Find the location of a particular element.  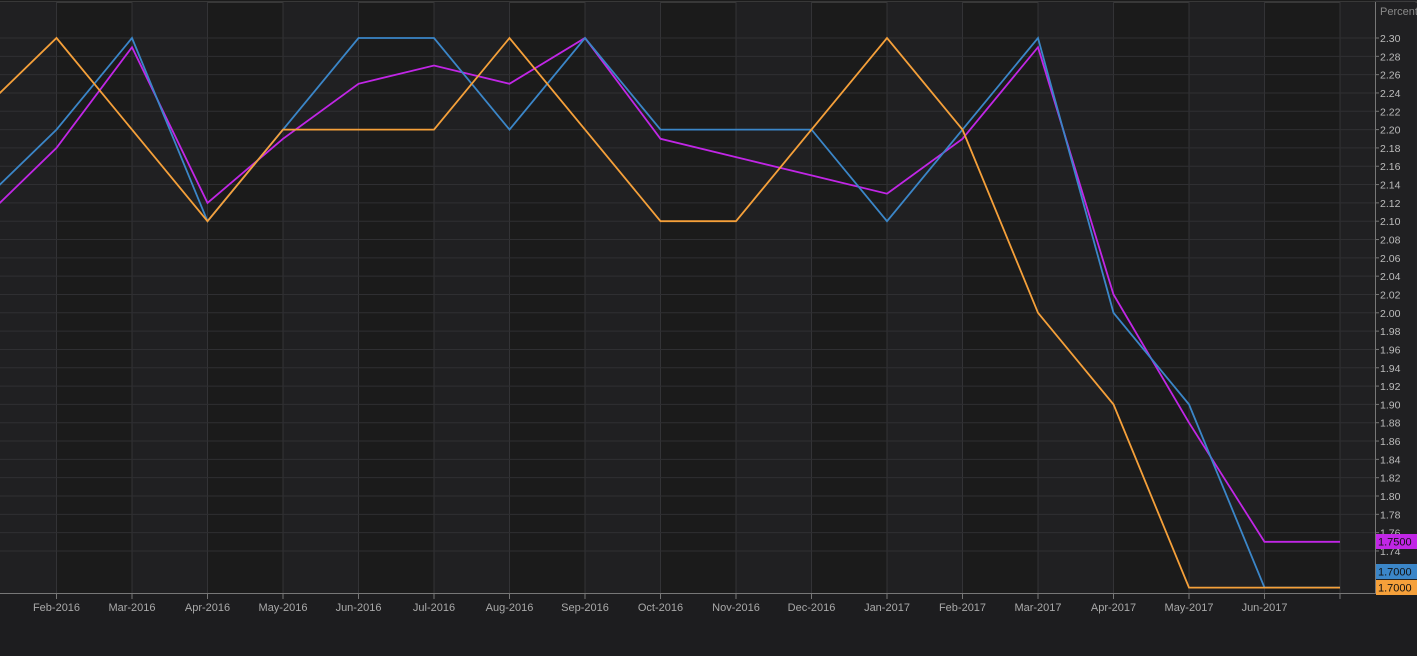

y-tick-label: 1.84 is located at coordinates (1390, 460).